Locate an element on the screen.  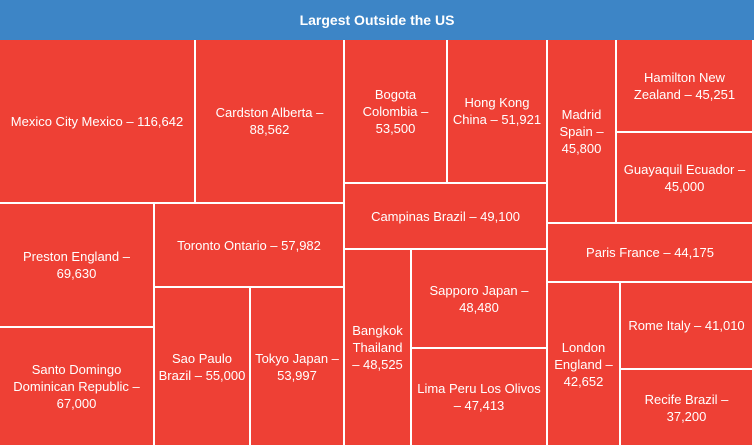
tile-label: Preston England – 69,630 is located at coordinates (76, 265).